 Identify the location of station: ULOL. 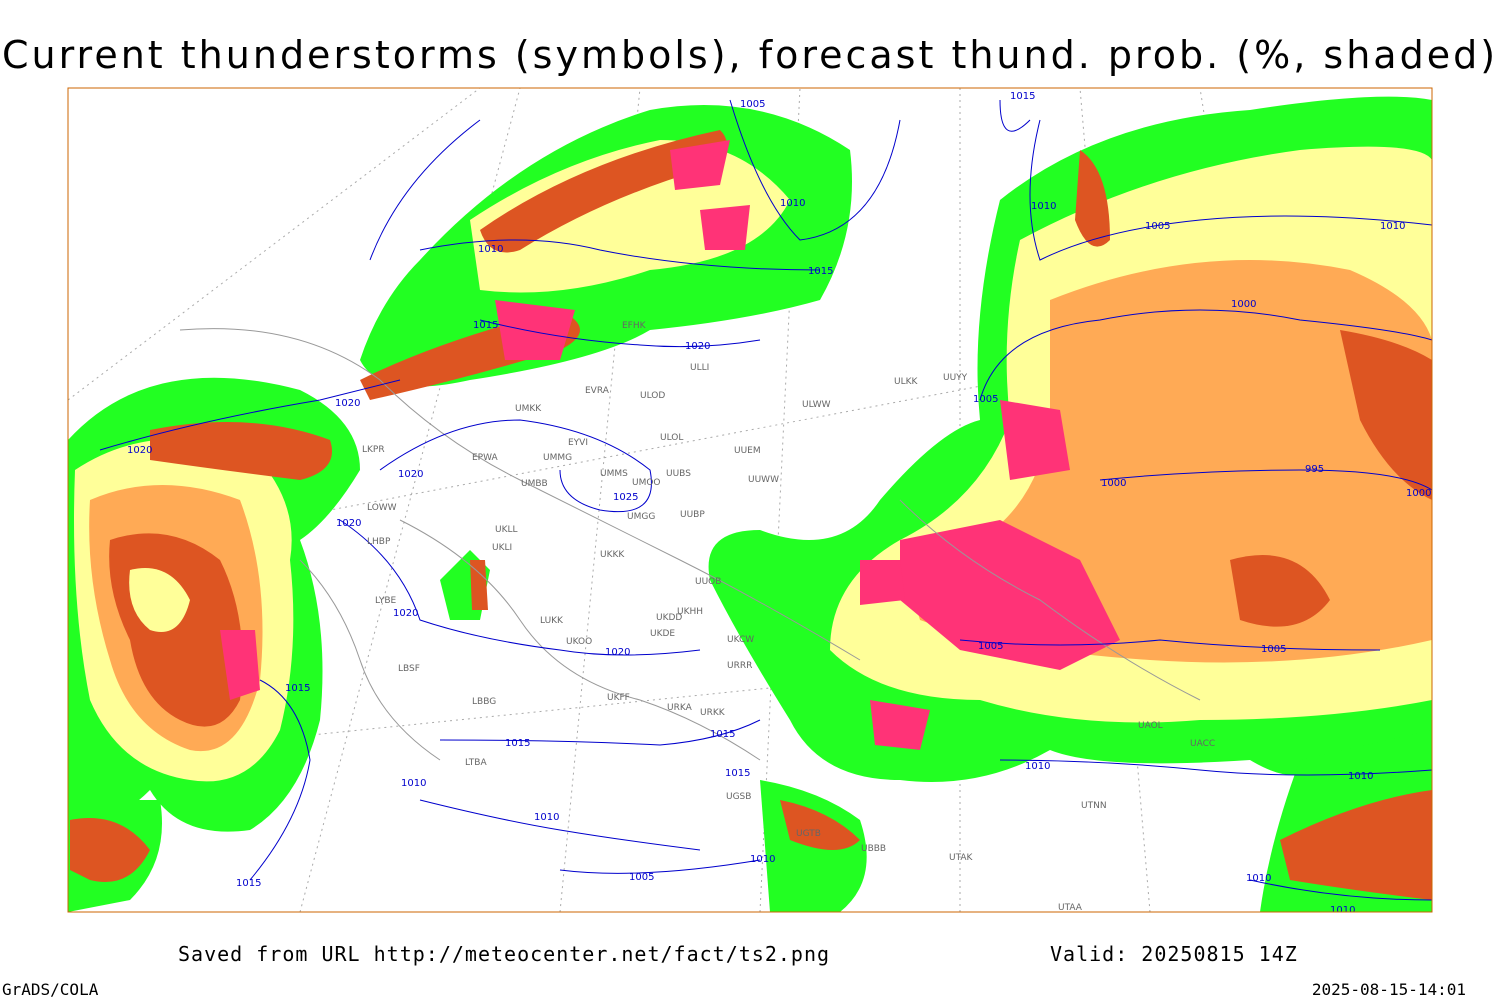
(671, 438).